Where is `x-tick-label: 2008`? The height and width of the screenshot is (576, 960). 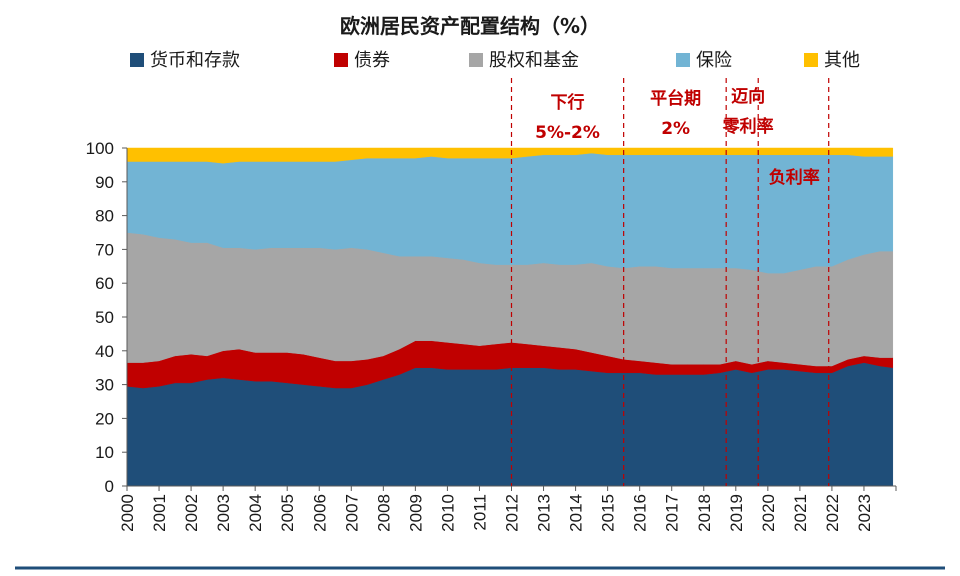 x-tick-label: 2008 is located at coordinates (383, 513).